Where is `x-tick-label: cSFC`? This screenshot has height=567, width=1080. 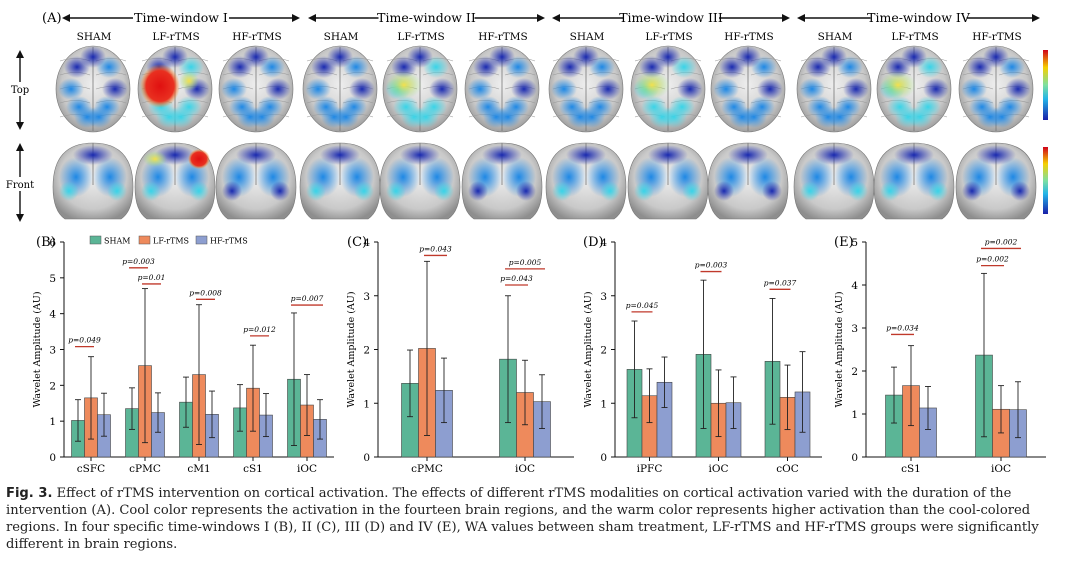 x-tick-label: cSFC is located at coordinates (91, 469).